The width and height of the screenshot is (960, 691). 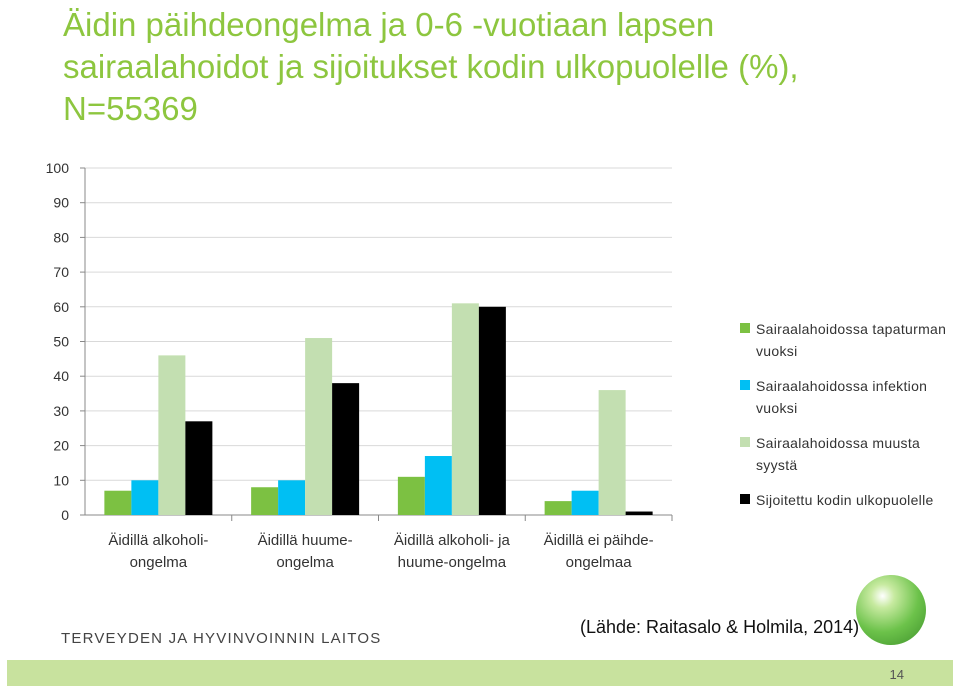 What do you see at coordinates (838, 454) in the screenshot?
I see `legend-label: Sairaalahoidossa muusta syystä` at bounding box center [838, 454].